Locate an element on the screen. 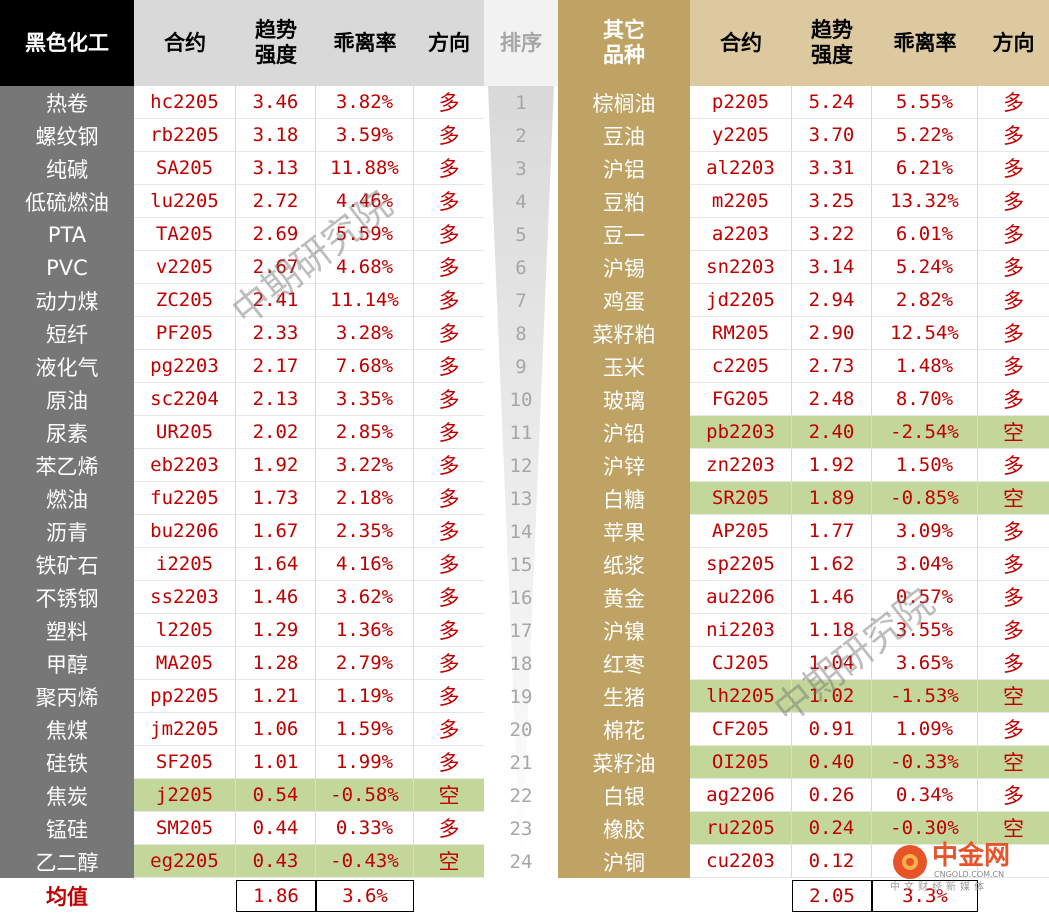 This screenshot has height=913, width=1049. rank-number: 2 is located at coordinates (521, 135).